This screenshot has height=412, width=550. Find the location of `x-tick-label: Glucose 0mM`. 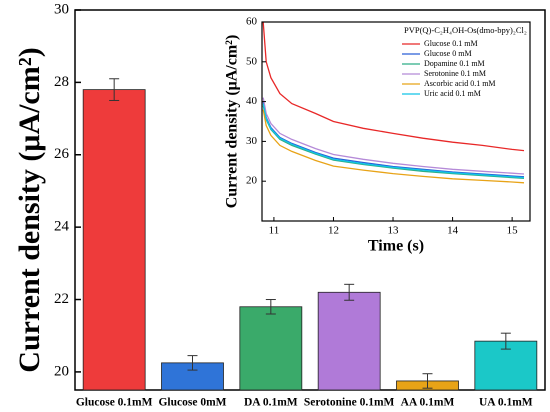

x-tick-label: Glucose 0mM is located at coordinates (192, 403).